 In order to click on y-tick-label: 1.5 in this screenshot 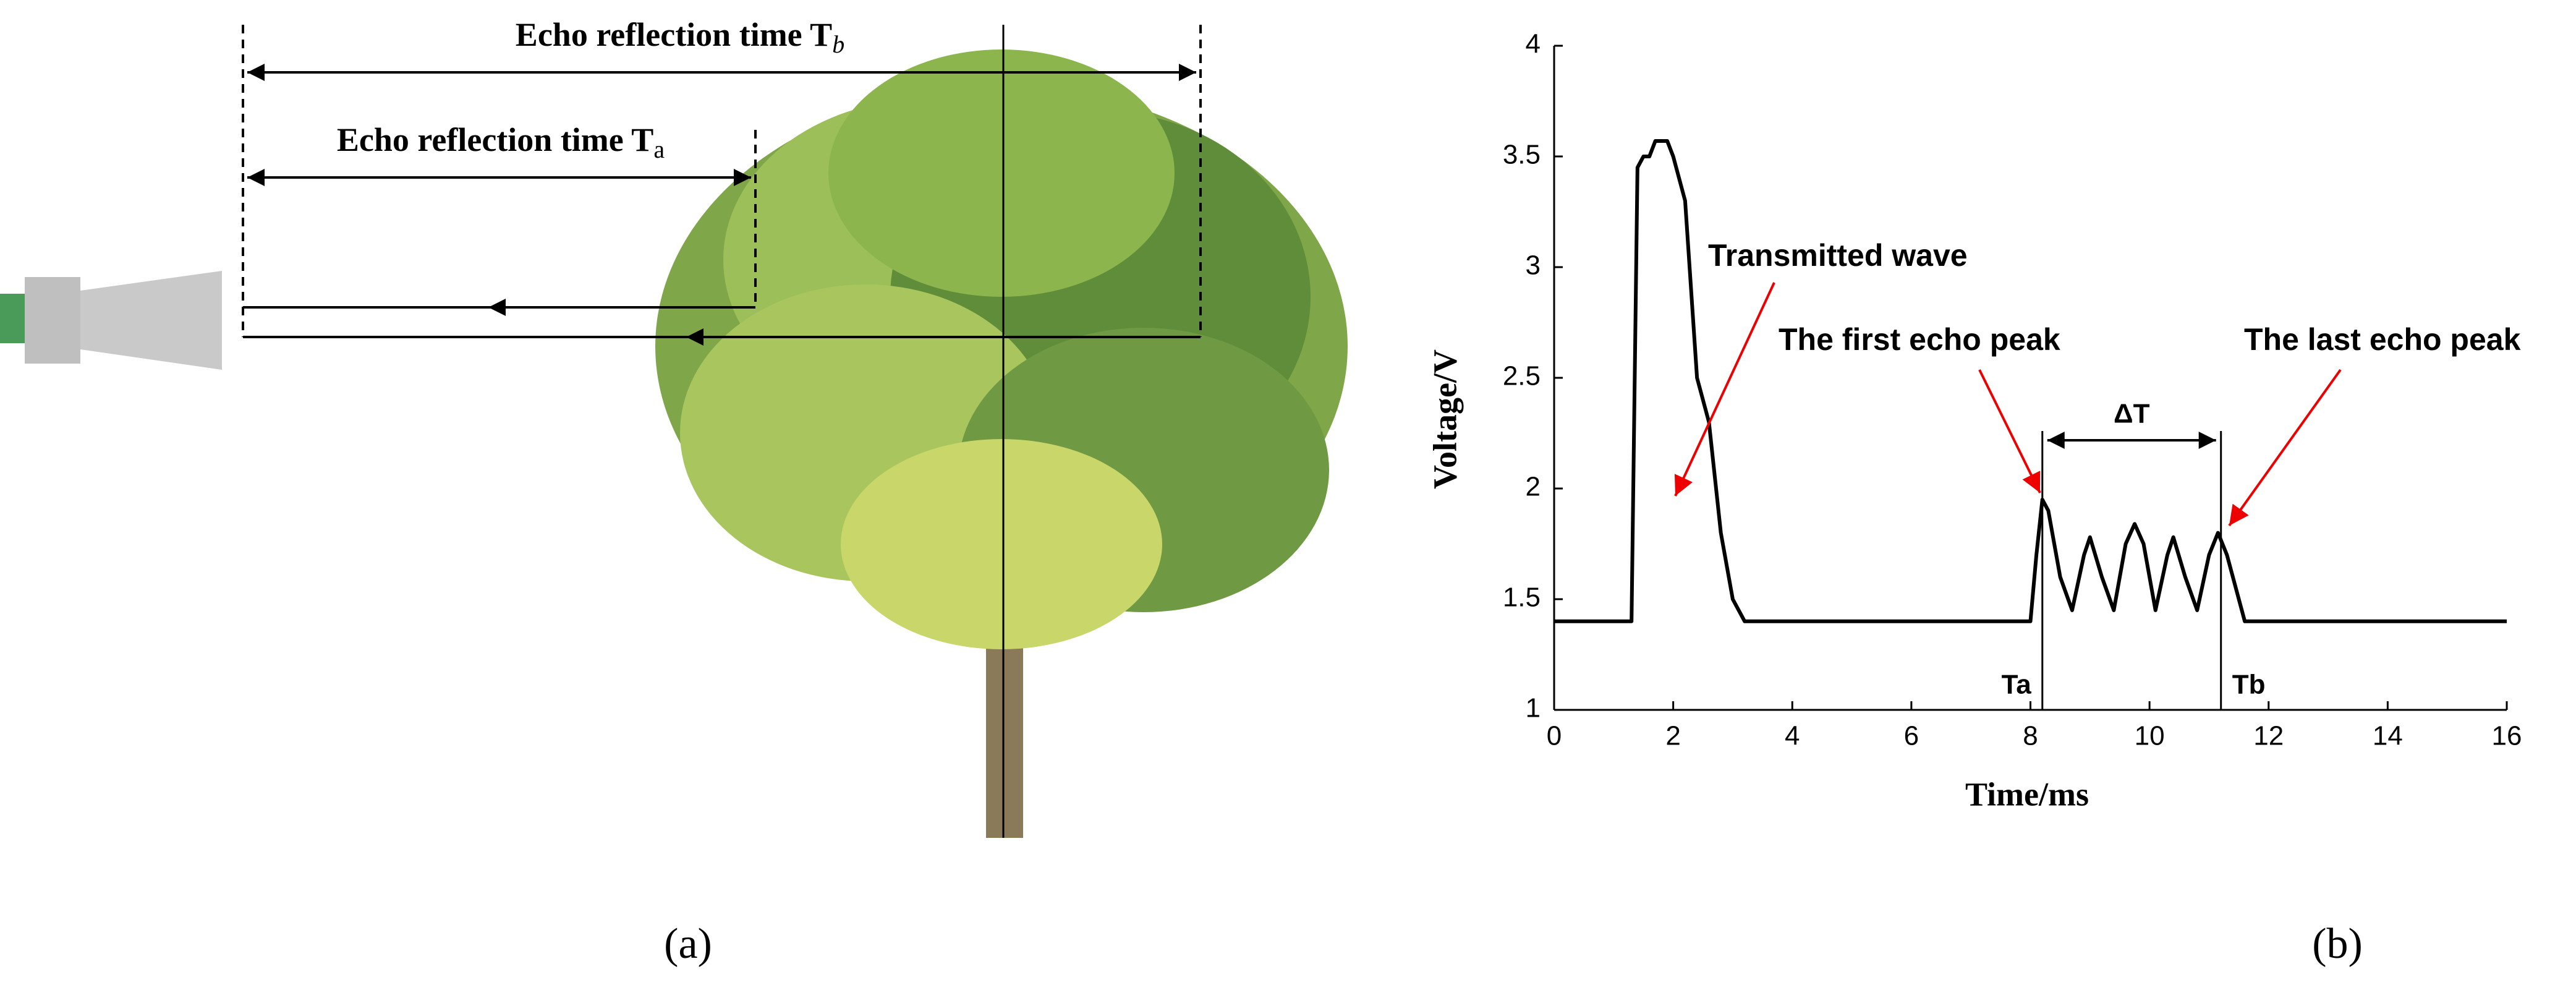, I will do `click(1522, 597)`.